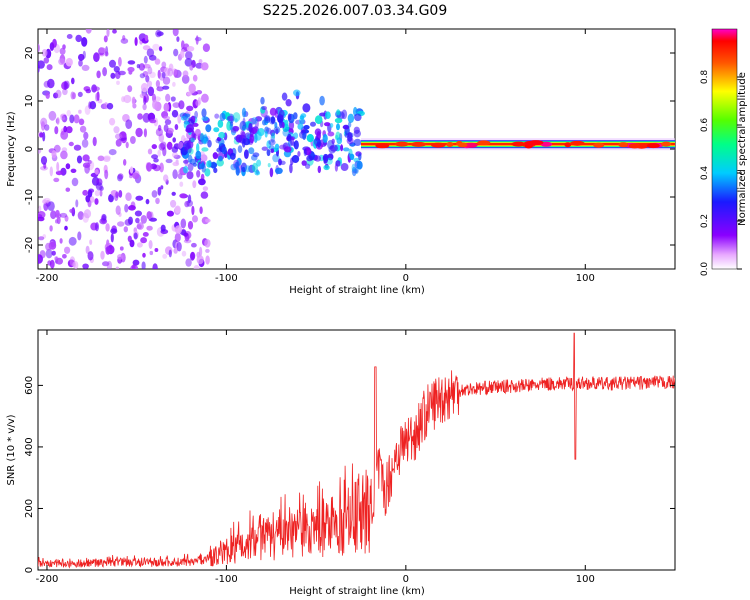 This screenshot has height=600, width=750. Describe the element at coordinates (705, 125) in the screenshot. I see `colorbar-tick-label: 0.6` at that location.